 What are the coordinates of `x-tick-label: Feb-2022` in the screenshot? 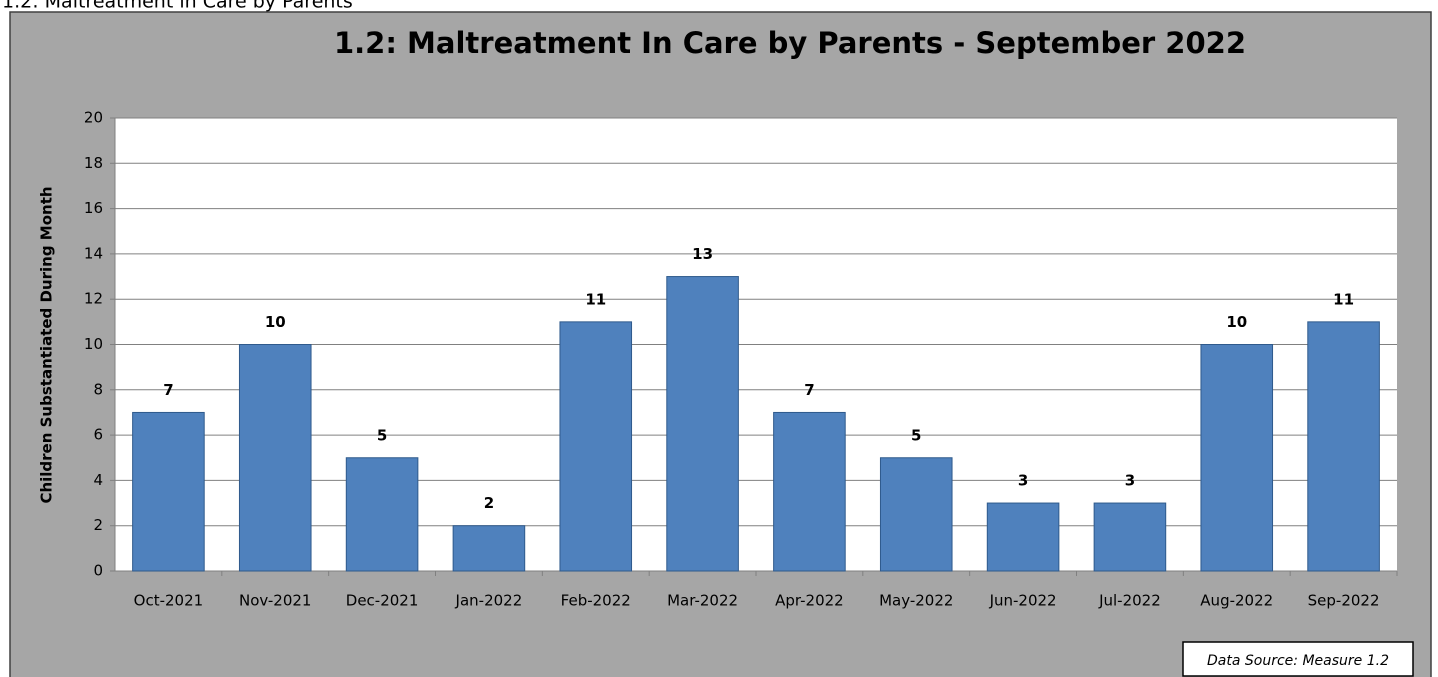 It's located at (596, 601).